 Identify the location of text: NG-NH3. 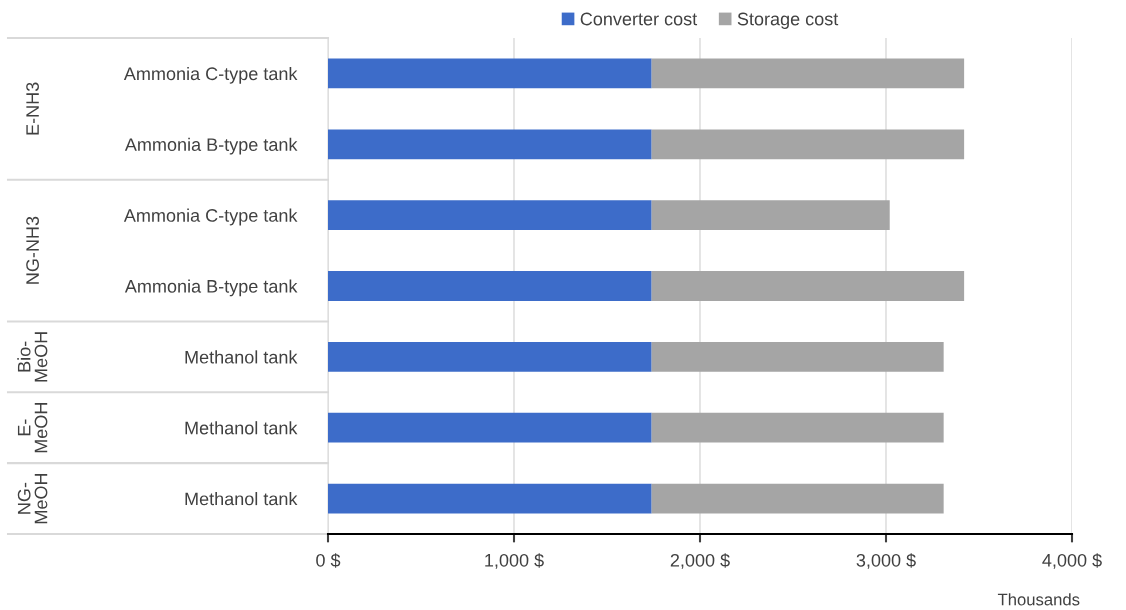
(32, 250).